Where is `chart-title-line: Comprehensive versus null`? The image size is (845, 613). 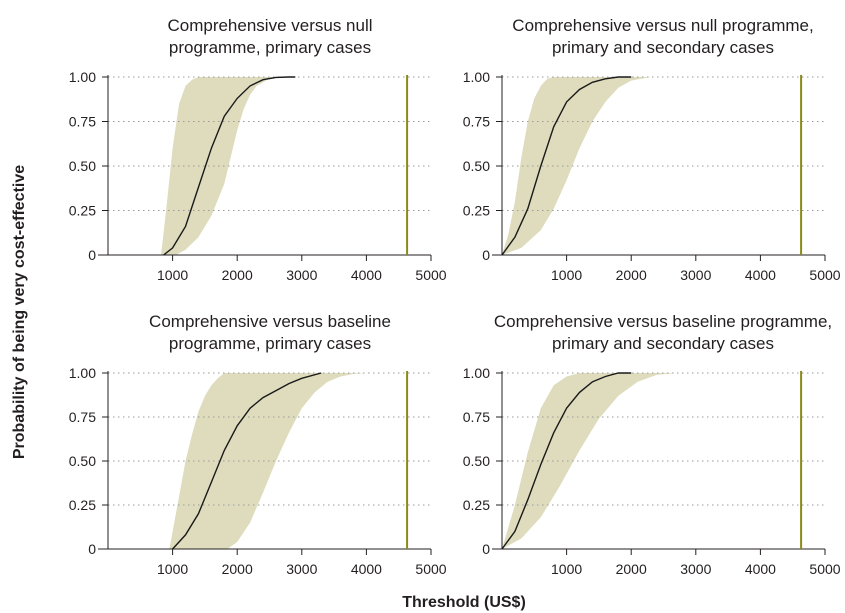
chart-title-line: Comprehensive versus null is located at coordinates (269, 25).